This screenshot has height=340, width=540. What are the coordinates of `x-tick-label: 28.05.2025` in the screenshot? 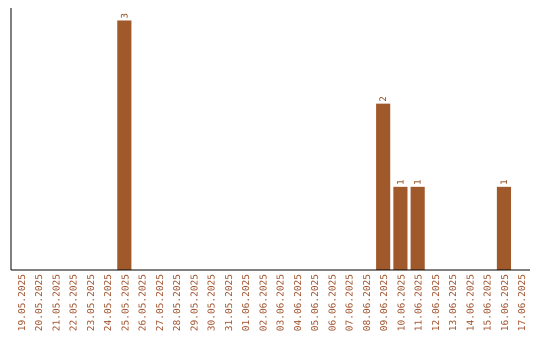 It's located at (178, 303).